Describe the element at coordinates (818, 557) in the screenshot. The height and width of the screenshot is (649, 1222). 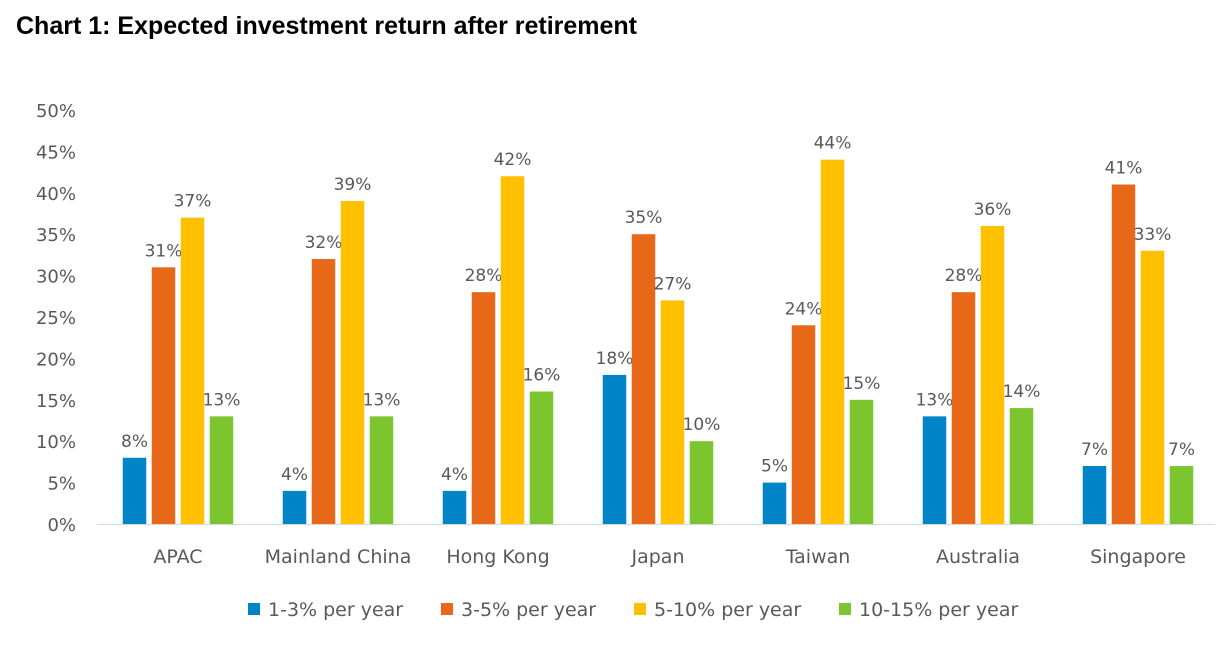
I see `x-category-label: Taiwan` at that location.